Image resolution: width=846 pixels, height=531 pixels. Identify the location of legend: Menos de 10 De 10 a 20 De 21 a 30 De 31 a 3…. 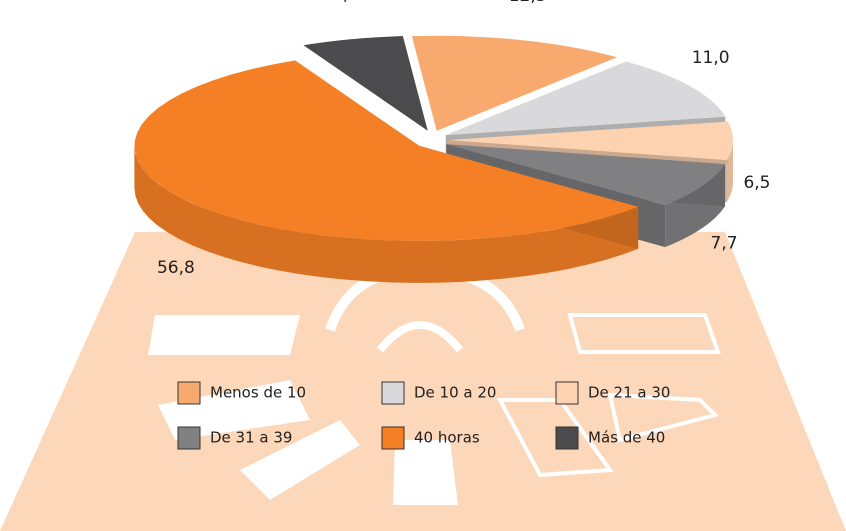
(423, 415).